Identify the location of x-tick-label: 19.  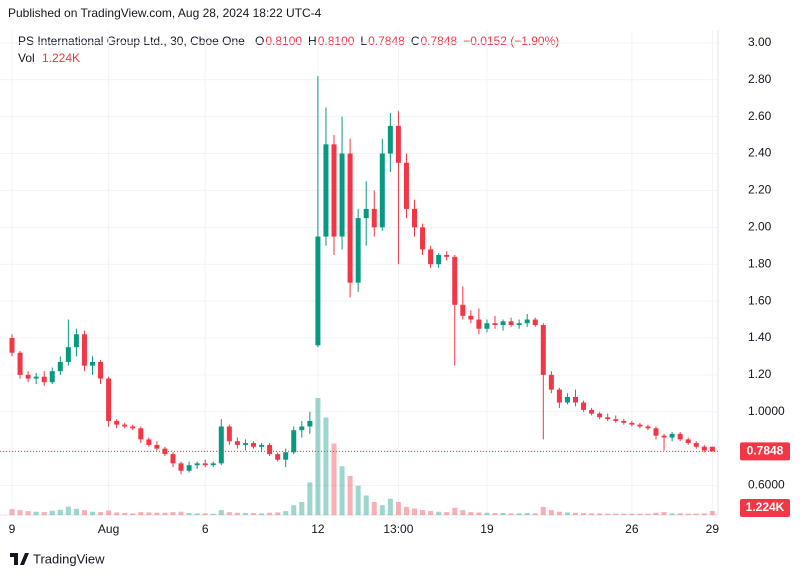
(487, 529).